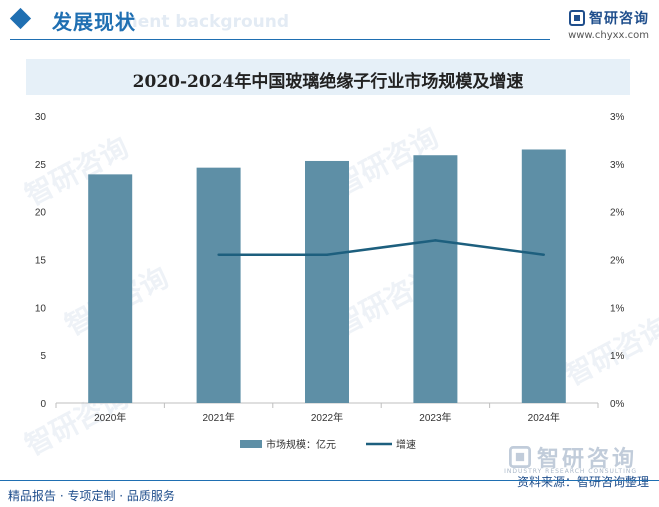  Describe the element at coordinates (301, 444) in the screenshot. I see `legend-label-market-size: 市场规模：亿元` at that location.